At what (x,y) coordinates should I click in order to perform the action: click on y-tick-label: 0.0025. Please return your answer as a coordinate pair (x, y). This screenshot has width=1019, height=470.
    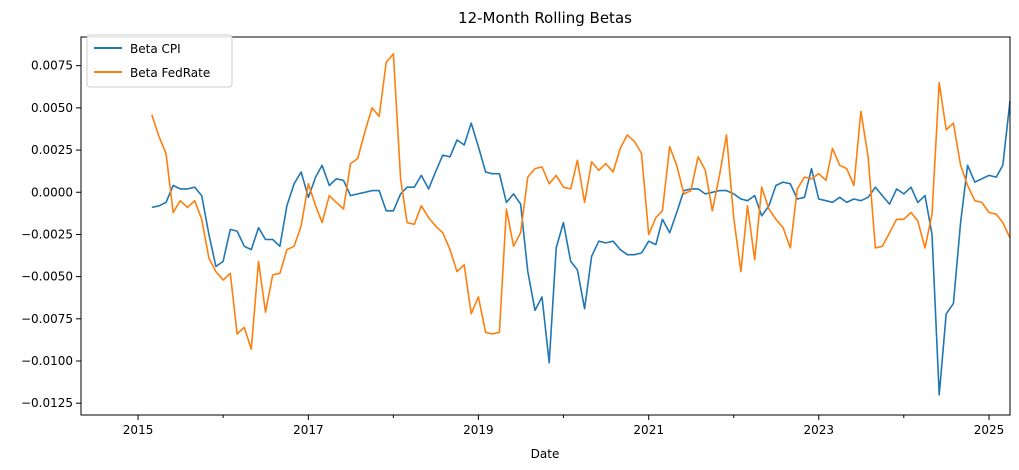
    Looking at the image, I should click on (52, 150).